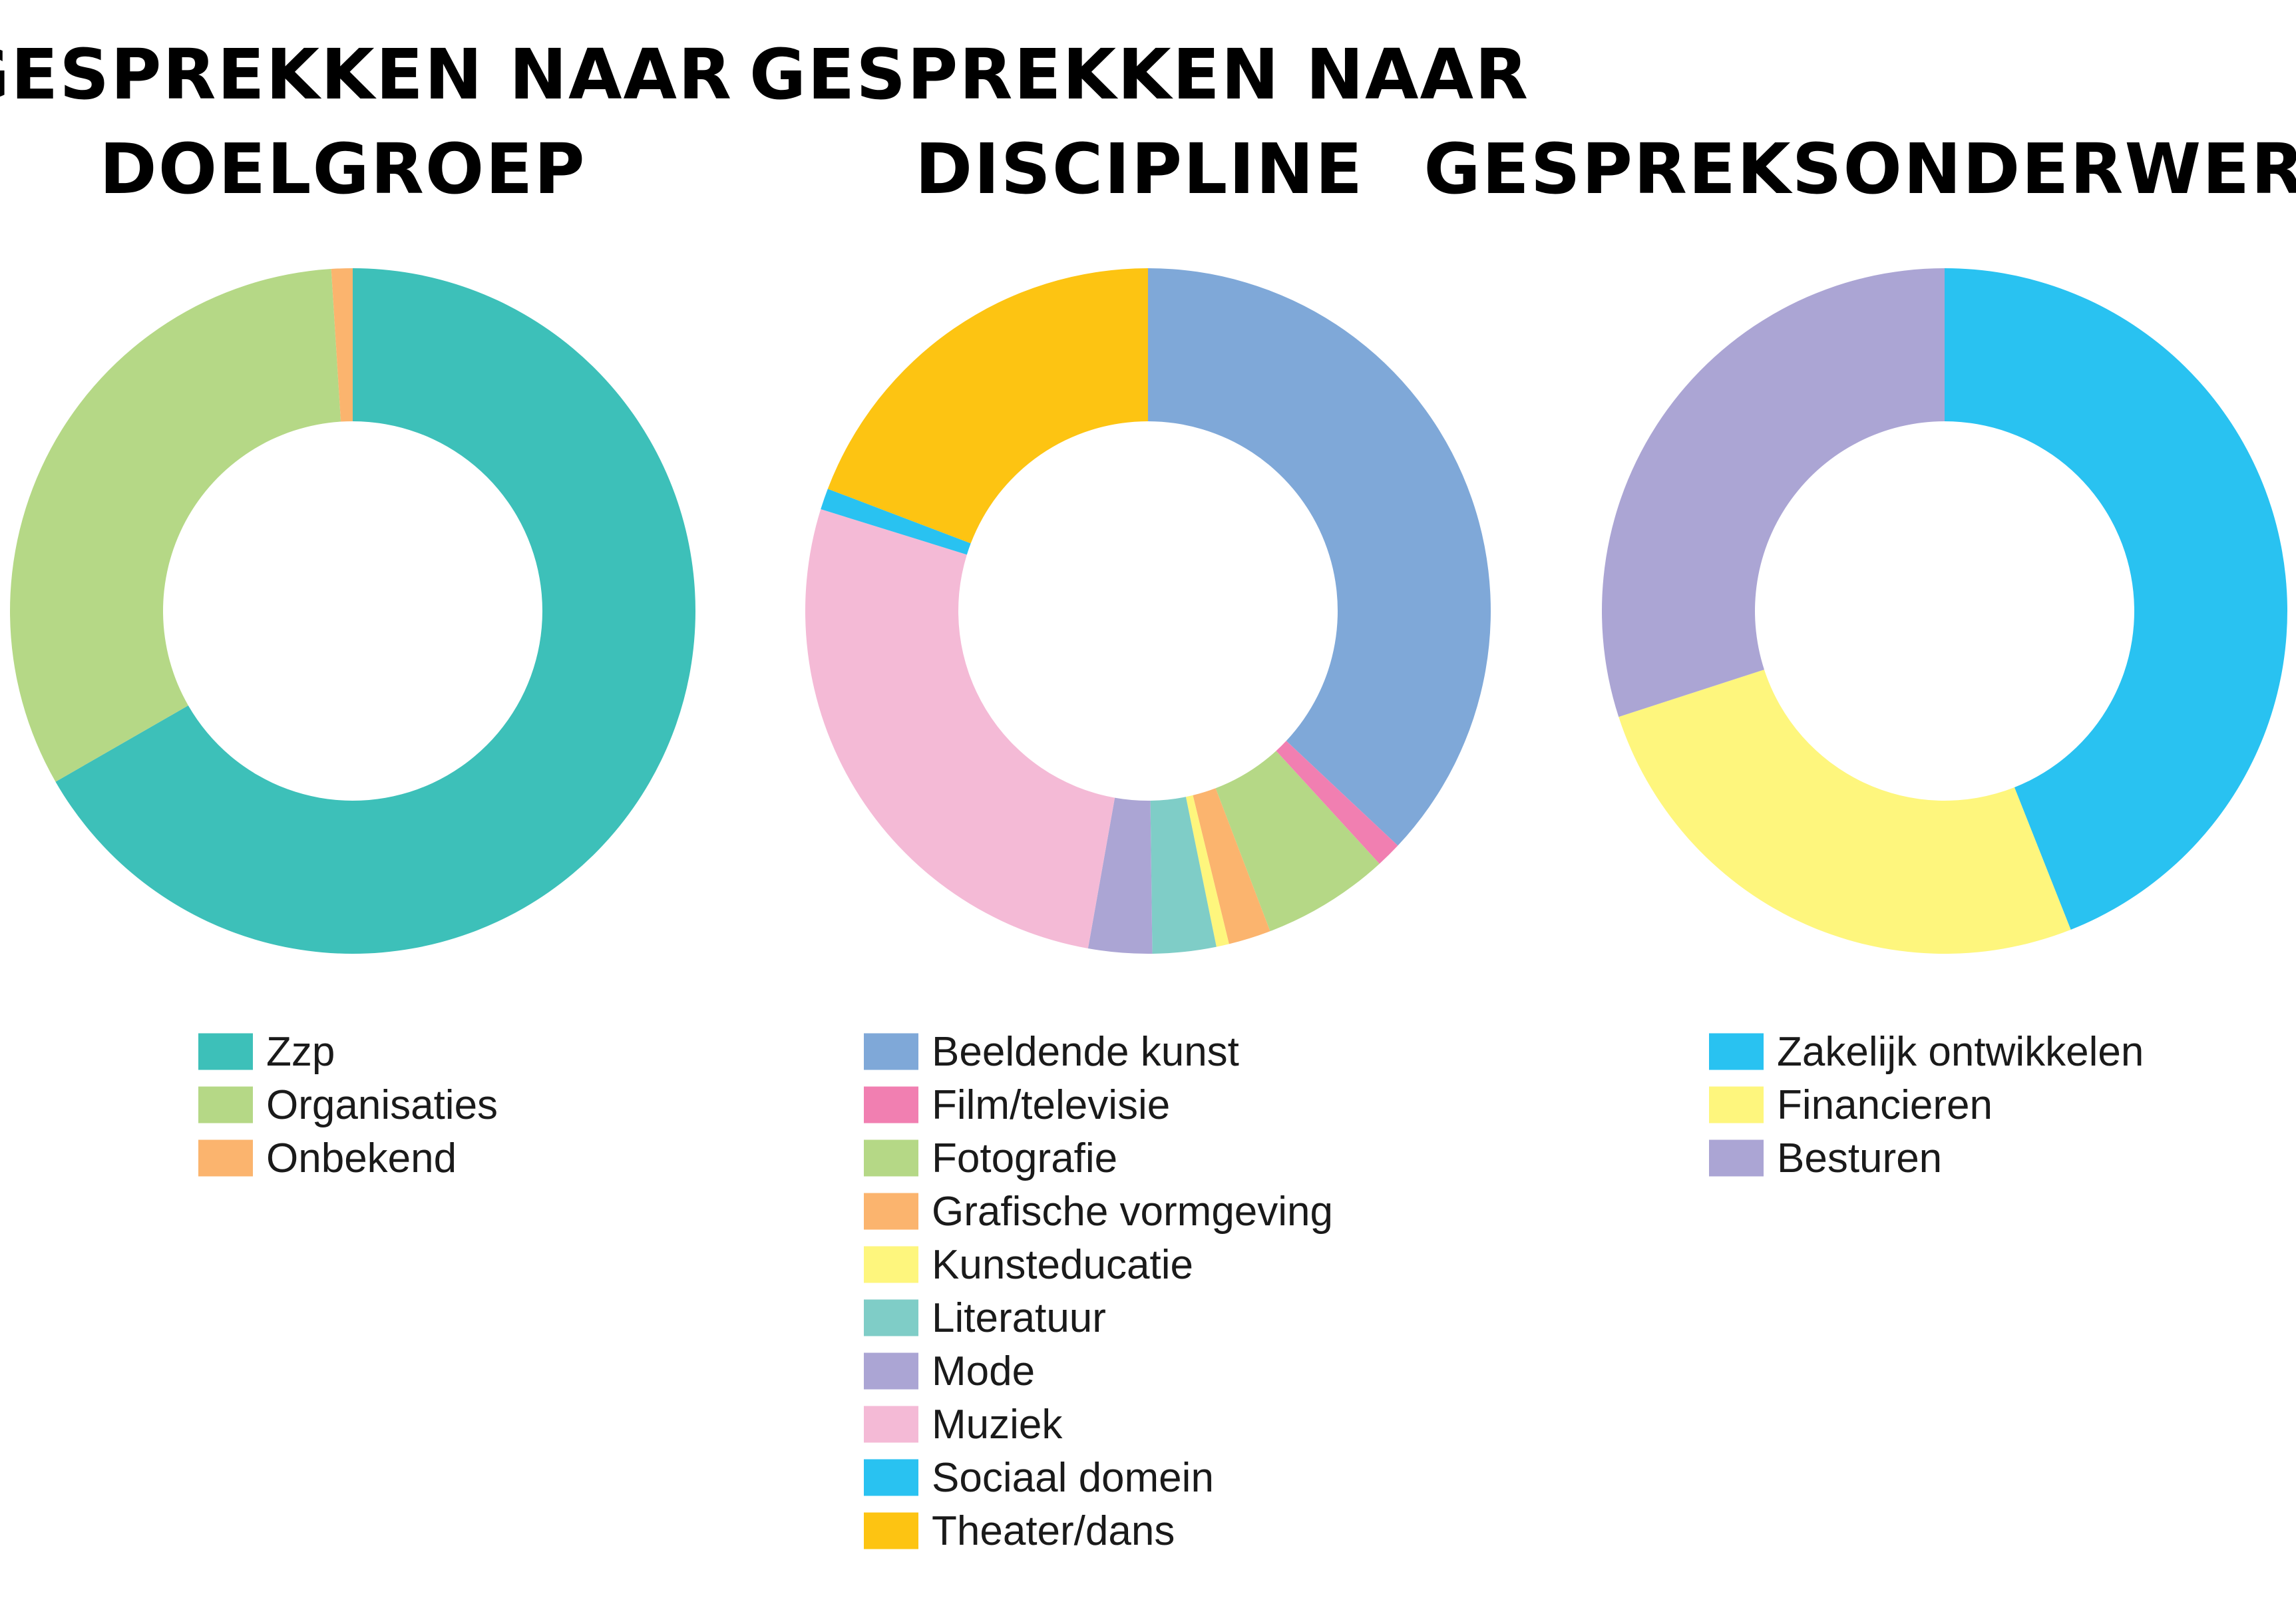  I want to click on legend-swatch-beeldende-kunst, so click(891, 1051).